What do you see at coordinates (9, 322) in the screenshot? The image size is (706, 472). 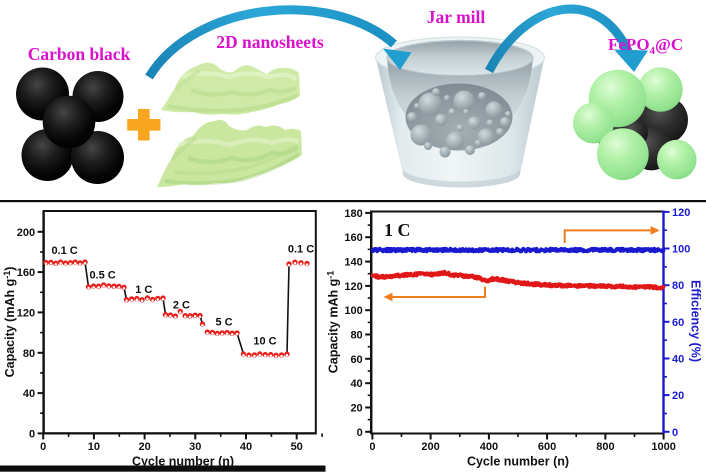 I see `svg-text: Capacity (mAh g-1)` at bounding box center [9, 322].